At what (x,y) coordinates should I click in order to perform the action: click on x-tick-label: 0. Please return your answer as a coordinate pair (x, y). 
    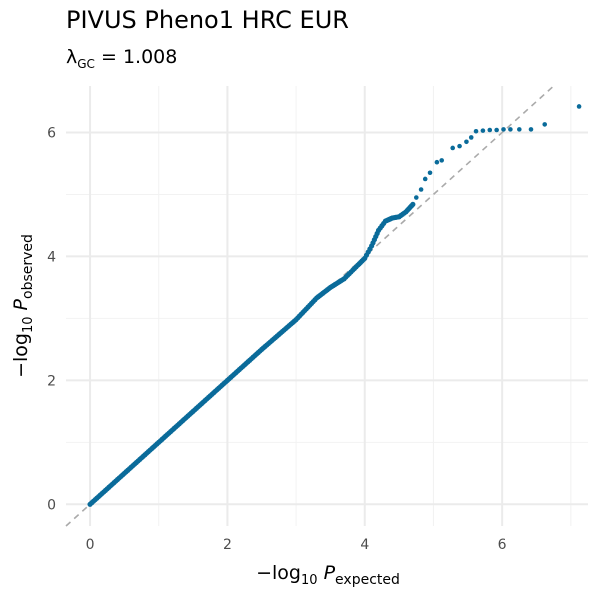
    Looking at the image, I should click on (90, 545).